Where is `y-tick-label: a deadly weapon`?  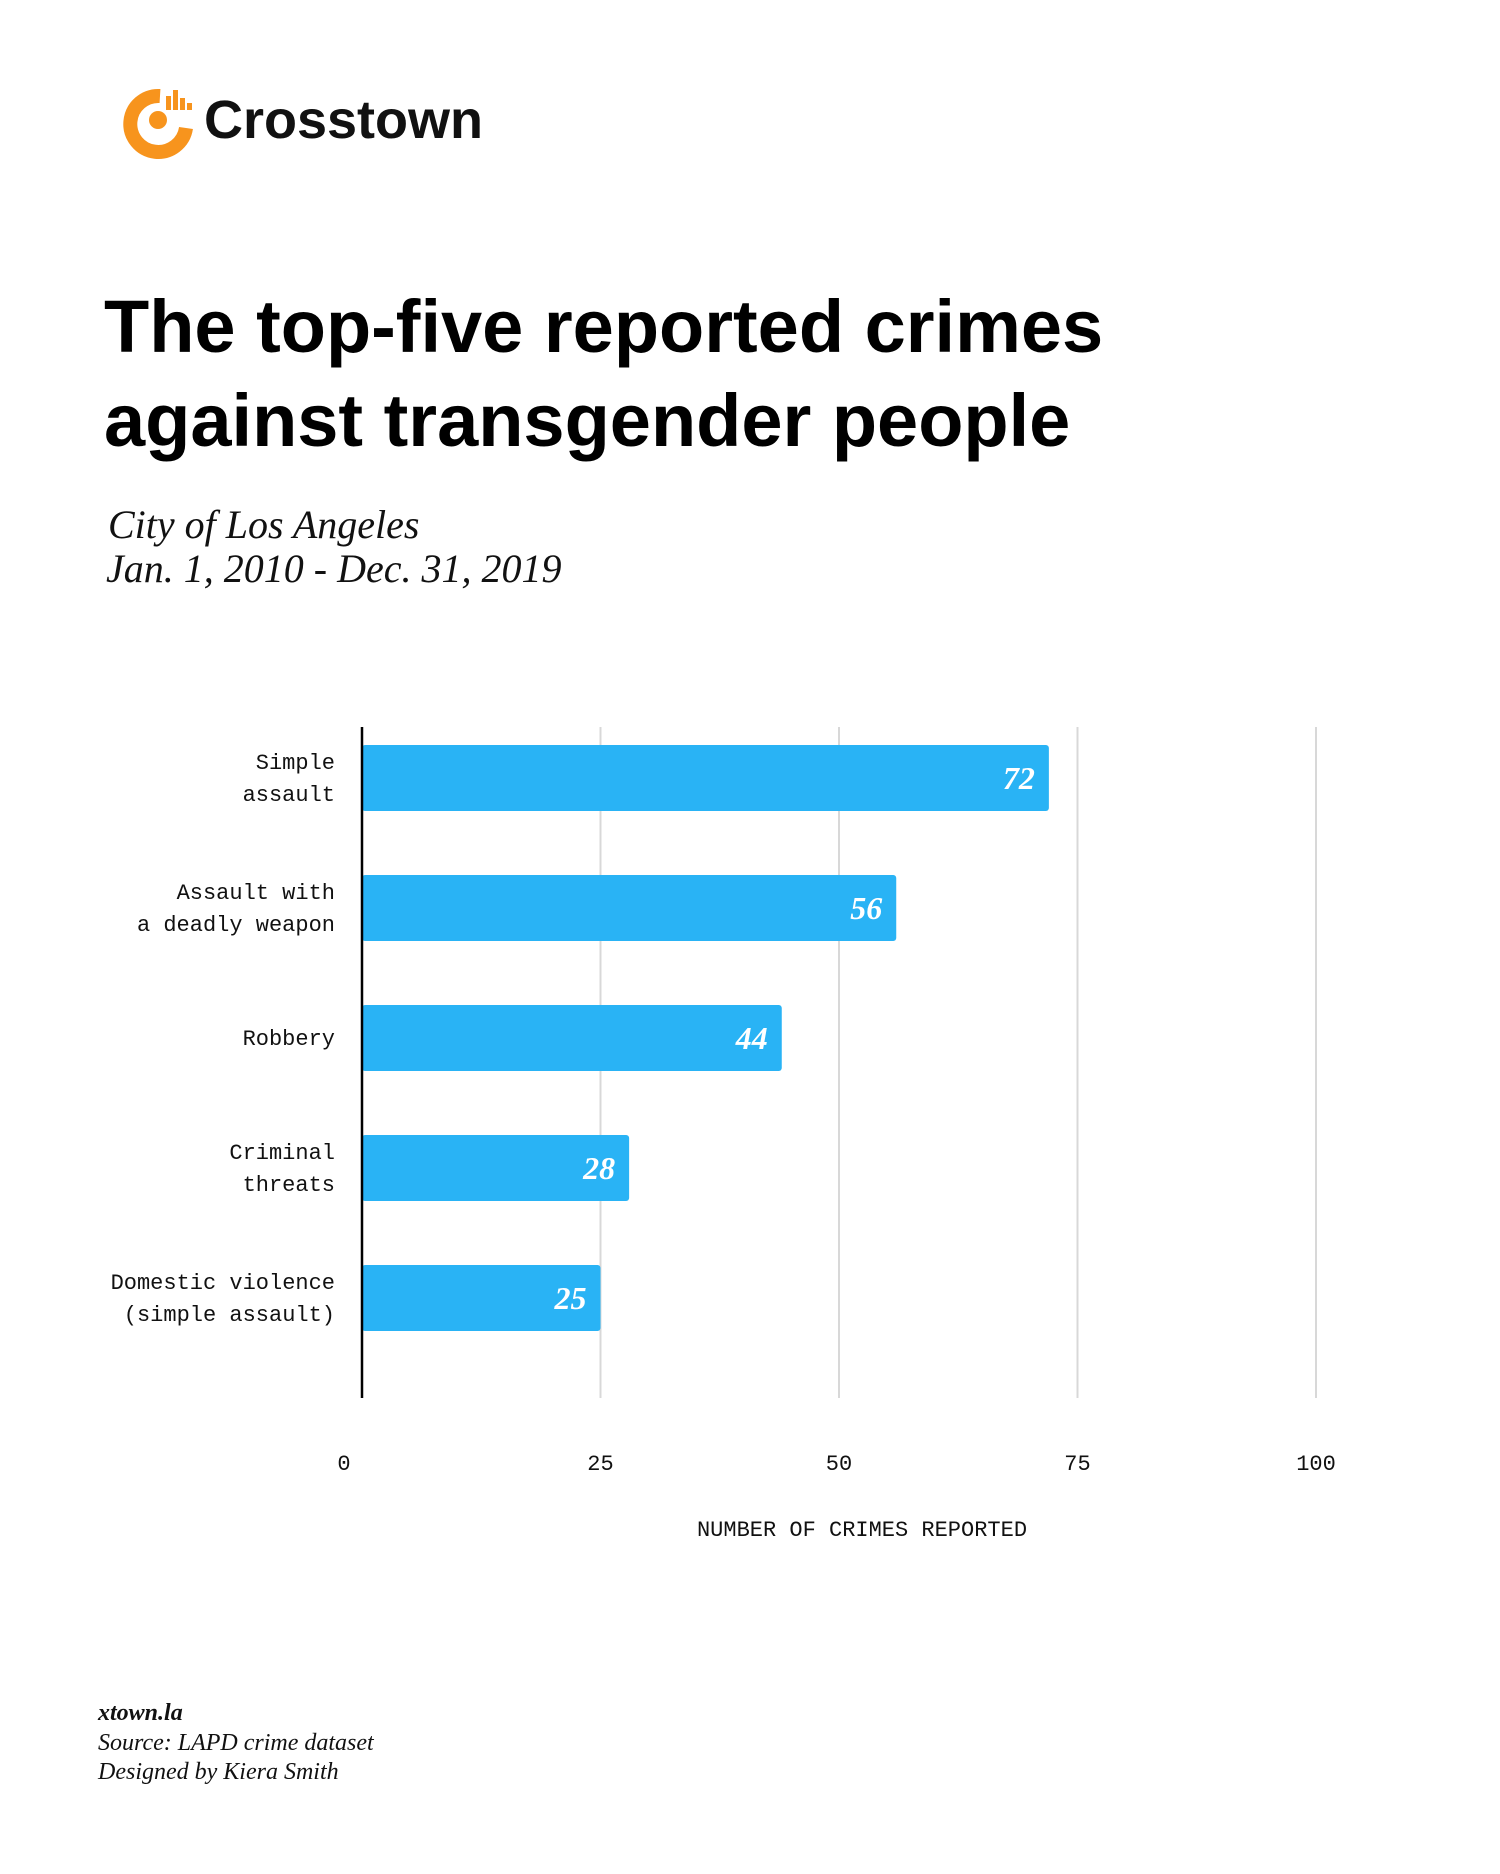 y-tick-label: a deadly weapon is located at coordinates (236, 925).